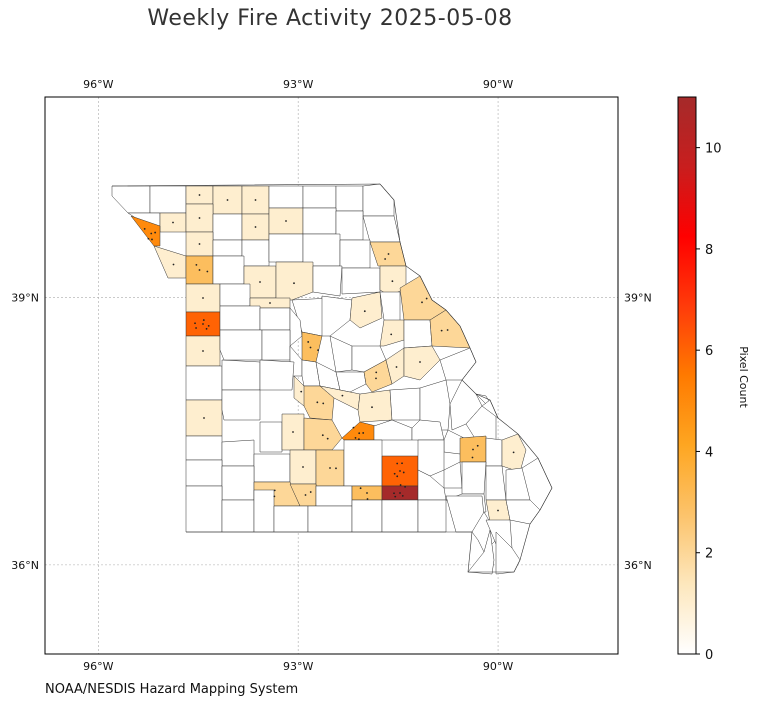 The height and width of the screenshot is (706, 760). What do you see at coordinates (204, 473) in the screenshot?
I see `county-scott` at bounding box center [204, 473].